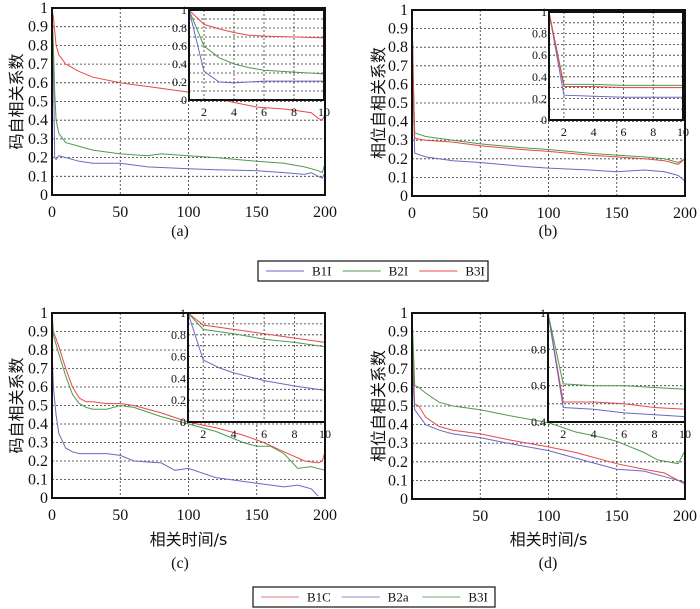  What do you see at coordinates (319, 597) in the screenshot?
I see `legend-label-b1c: B1C` at bounding box center [319, 597].